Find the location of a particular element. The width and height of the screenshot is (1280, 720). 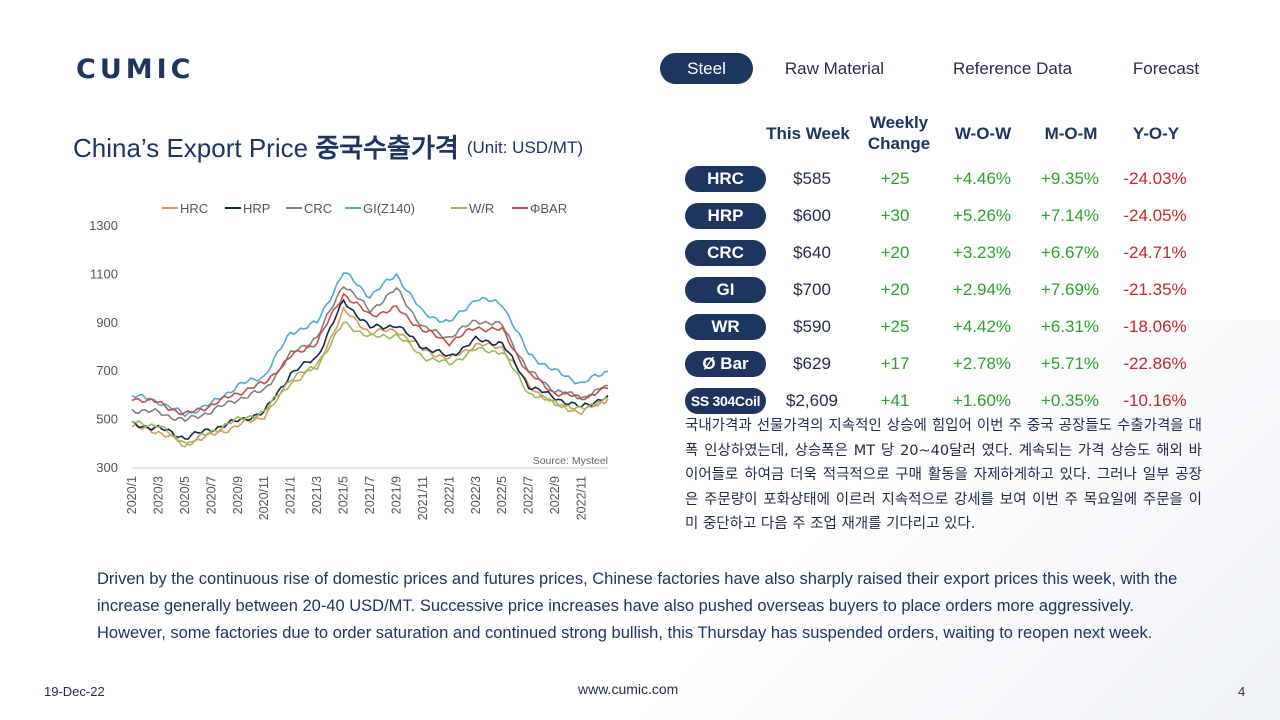

x-tick-label: 2020/9 is located at coordinates (238, 495).